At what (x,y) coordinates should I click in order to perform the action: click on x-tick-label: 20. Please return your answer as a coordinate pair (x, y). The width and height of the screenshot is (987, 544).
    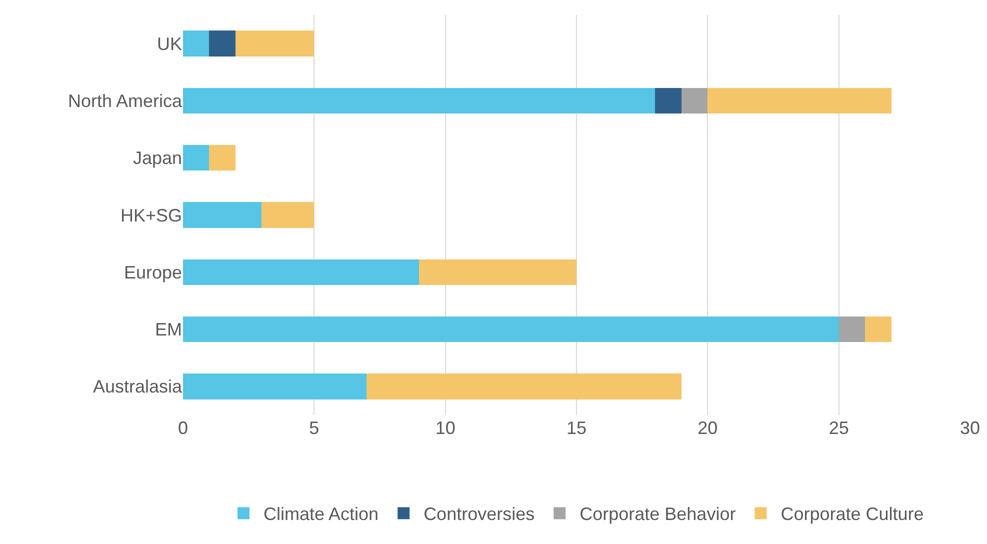
    Looking at the image, I should click on (708, 428).